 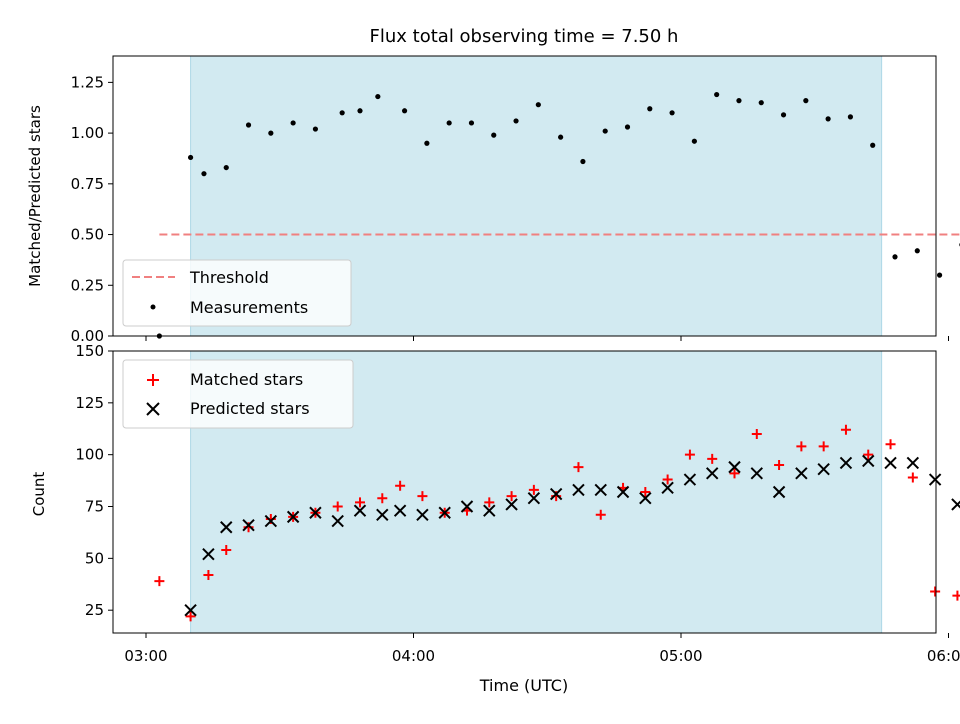 What do you see at coordinates (238, 394) in the screenshot?
I see `bottom-legend-box` at bounding box center [238, 394].